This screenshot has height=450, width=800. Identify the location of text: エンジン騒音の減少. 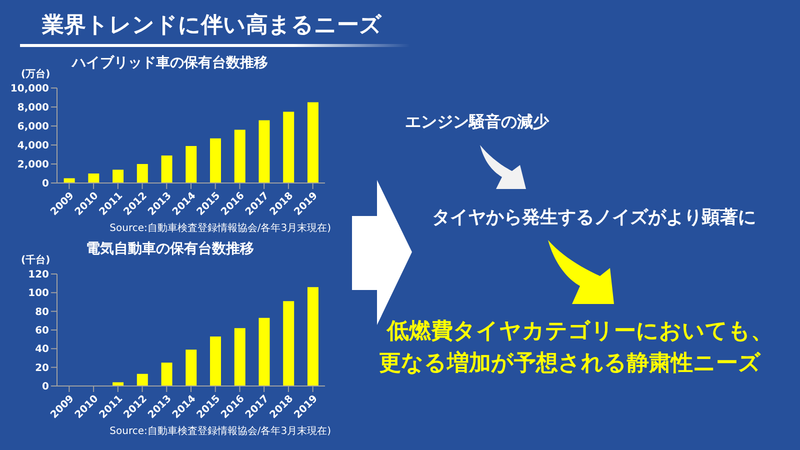
(477, 122).